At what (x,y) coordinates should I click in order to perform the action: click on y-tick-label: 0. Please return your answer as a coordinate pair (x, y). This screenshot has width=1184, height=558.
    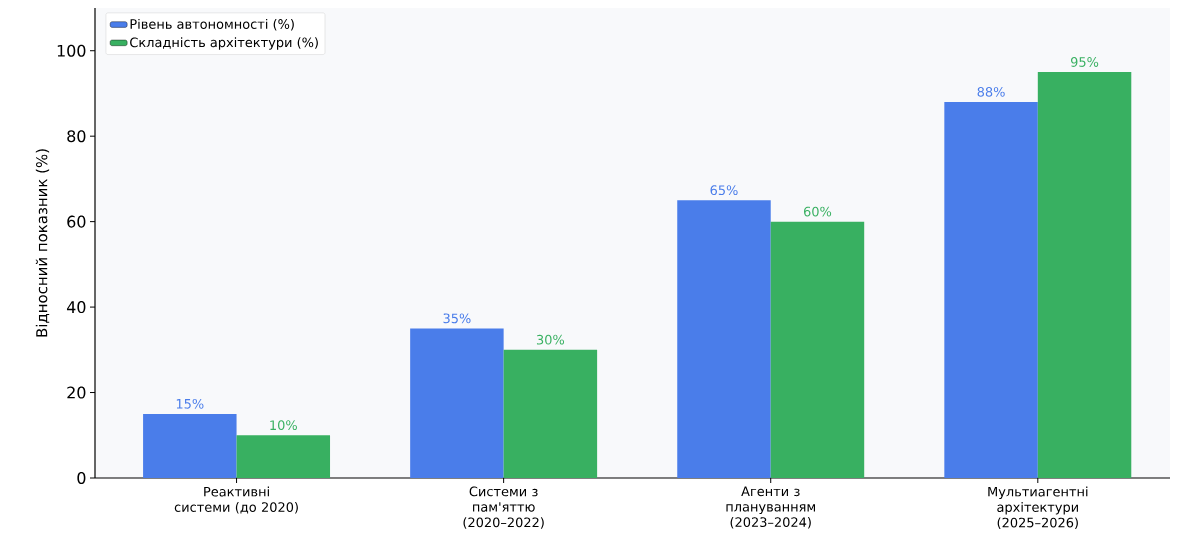
    Looking at the image, I should click on (81, 478).